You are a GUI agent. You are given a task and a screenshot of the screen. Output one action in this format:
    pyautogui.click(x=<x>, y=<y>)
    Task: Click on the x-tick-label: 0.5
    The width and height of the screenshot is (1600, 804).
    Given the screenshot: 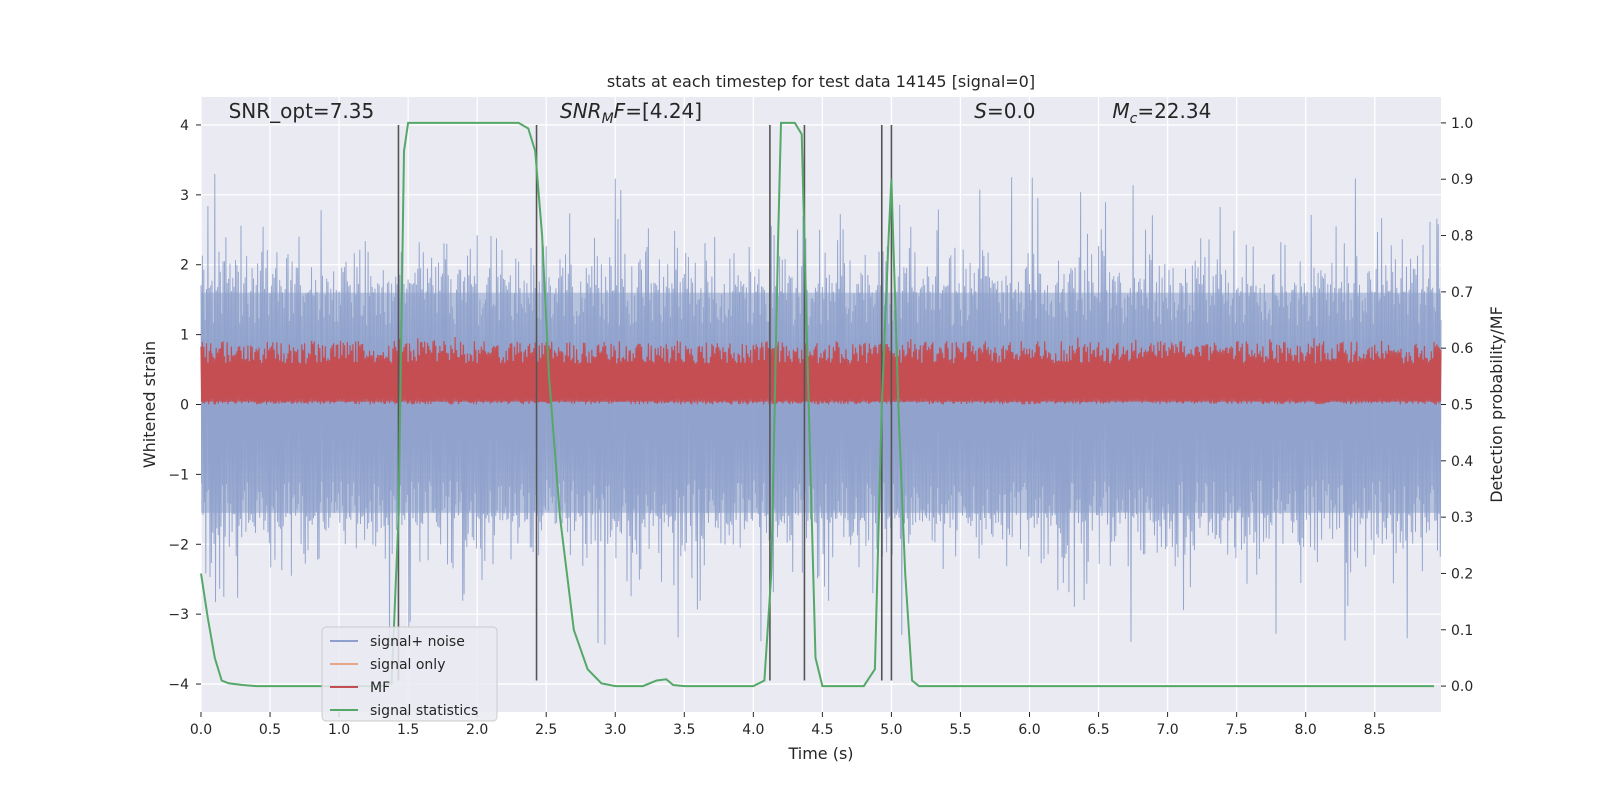 What is the action you would take?
    pyautogui.click(x=270, y=730)
    